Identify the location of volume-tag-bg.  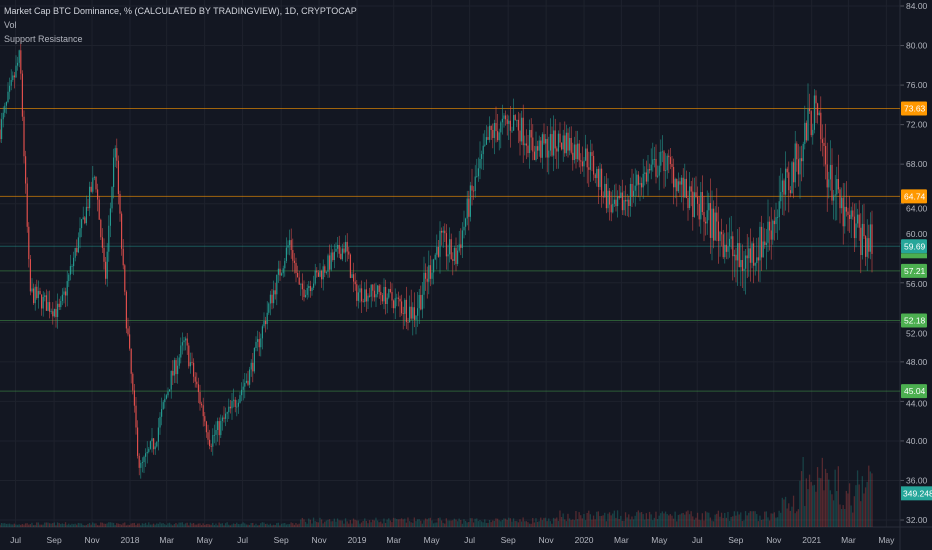
(916, 493).